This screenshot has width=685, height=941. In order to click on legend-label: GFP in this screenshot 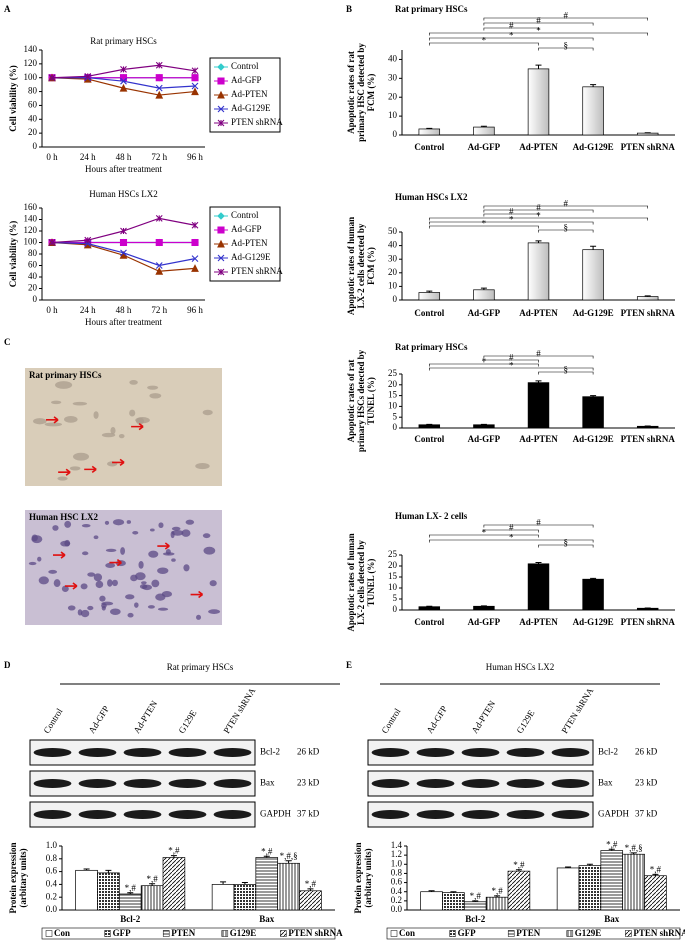, I will do `click(467, 933)`.